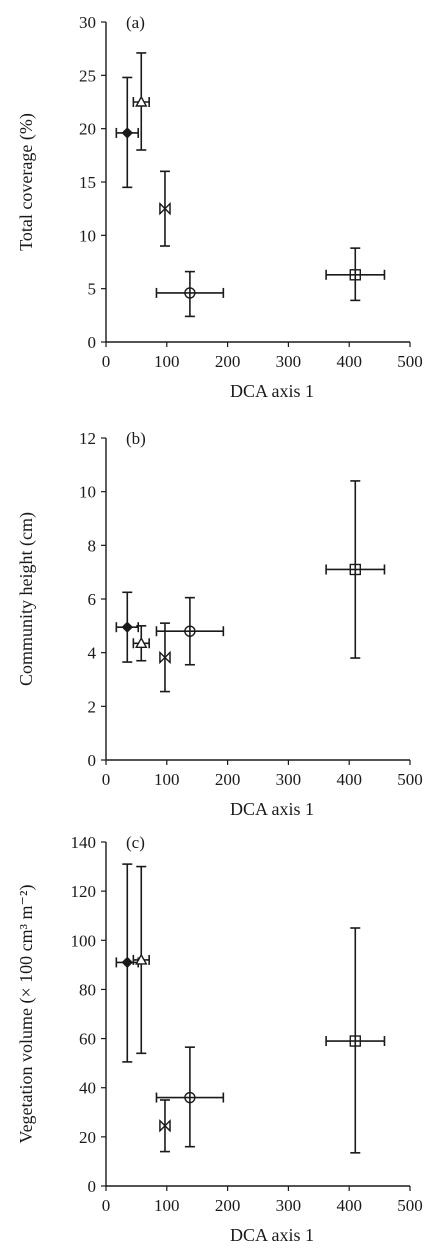 Image resolution: width=443 pixels, height=1256 pixels. Describe the element at coordinates (87, 75) in the screenshot. I see `y-tick-label: 25` at that location.